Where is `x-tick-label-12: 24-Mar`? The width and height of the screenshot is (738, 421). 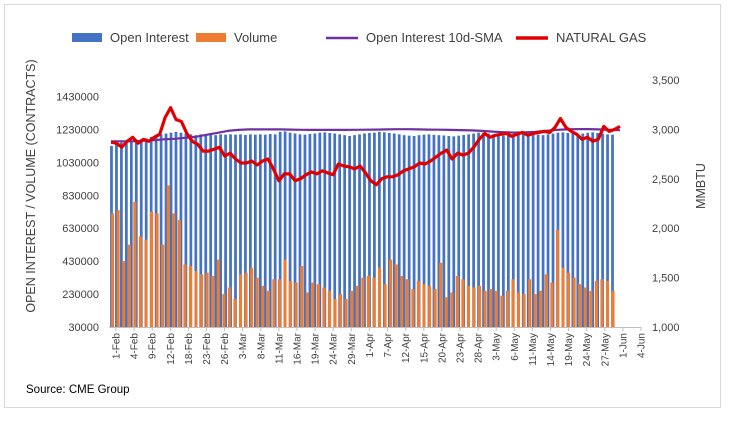 x-tick-label-12: 24-Mar is located at coordinates (334, 348).